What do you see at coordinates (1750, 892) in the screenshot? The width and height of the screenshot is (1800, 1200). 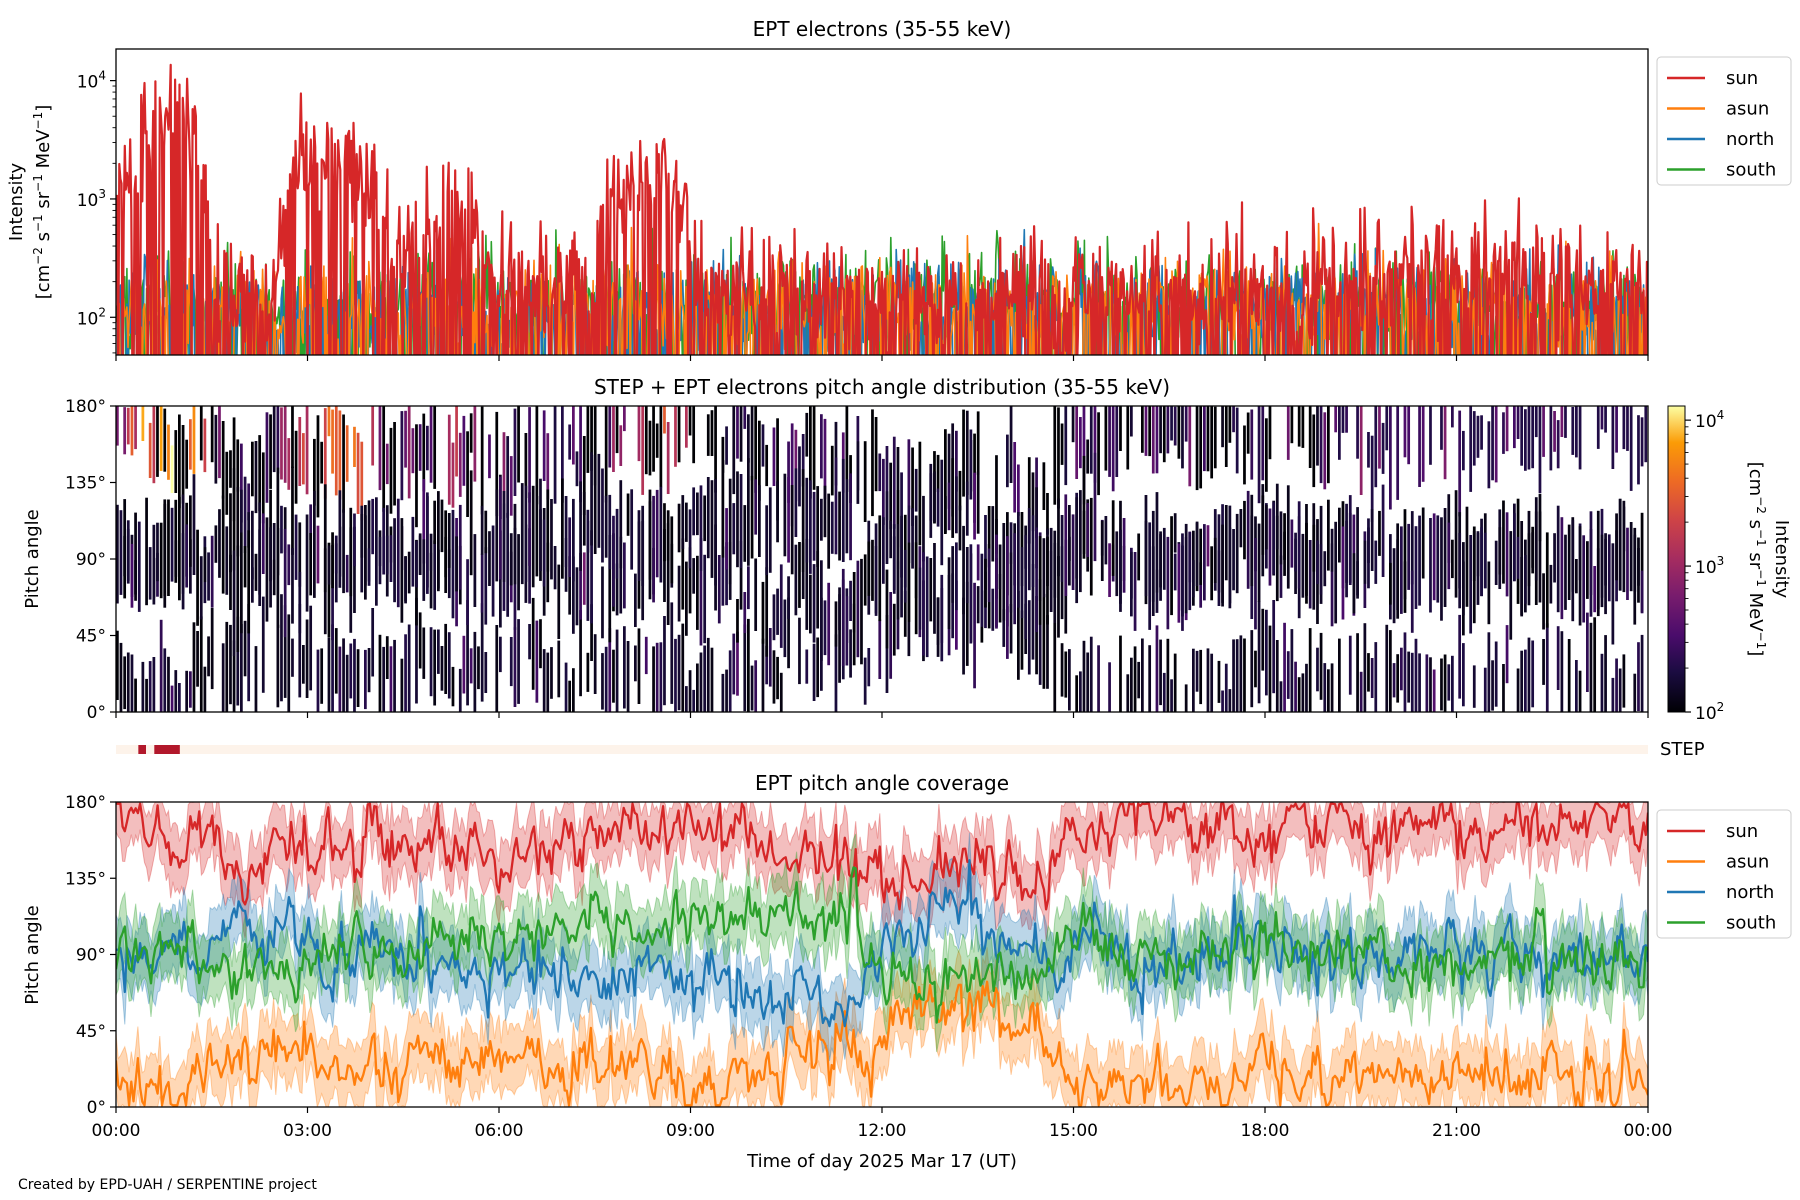 I see `legend-label-north: north` at bounding box center [1750, 892].